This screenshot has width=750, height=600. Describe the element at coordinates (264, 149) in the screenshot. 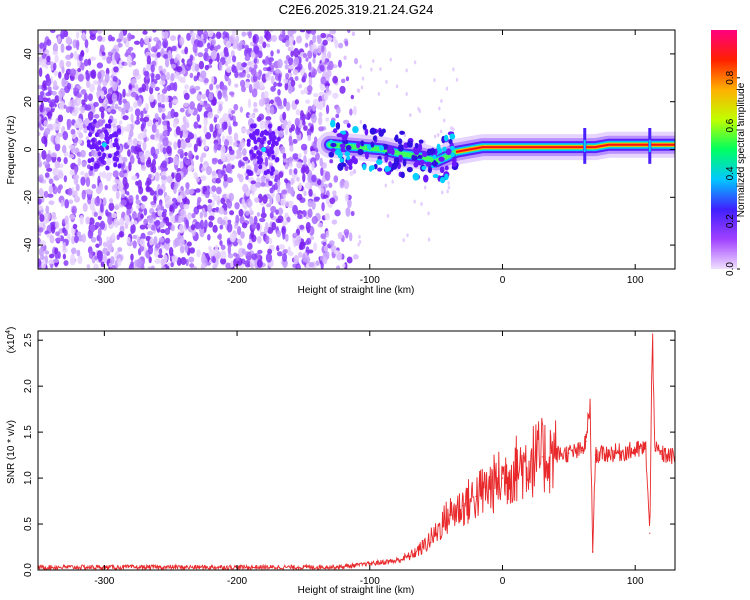

I see `cluster-peak` at that location.